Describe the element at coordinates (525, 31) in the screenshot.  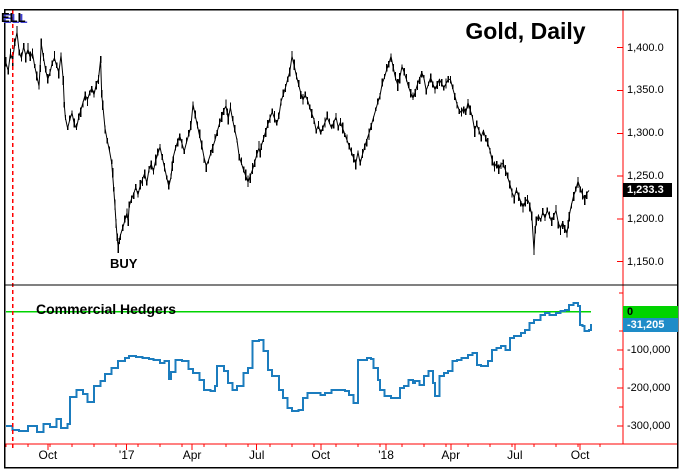
I see `chart-title: Gold, Daily` at that location.